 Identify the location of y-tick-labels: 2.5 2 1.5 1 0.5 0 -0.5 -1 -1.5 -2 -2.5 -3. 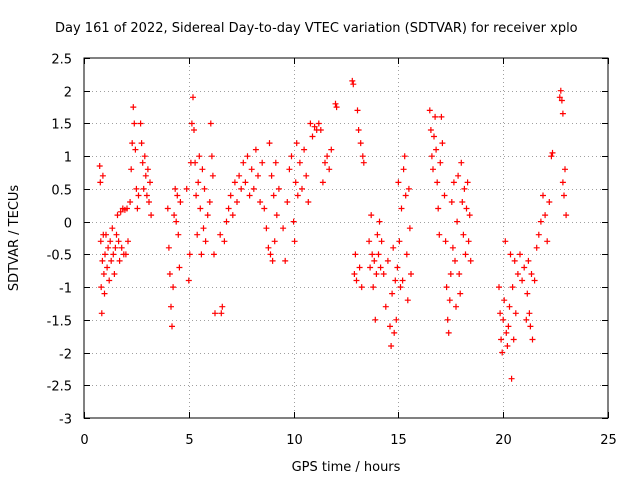
(59, 240).